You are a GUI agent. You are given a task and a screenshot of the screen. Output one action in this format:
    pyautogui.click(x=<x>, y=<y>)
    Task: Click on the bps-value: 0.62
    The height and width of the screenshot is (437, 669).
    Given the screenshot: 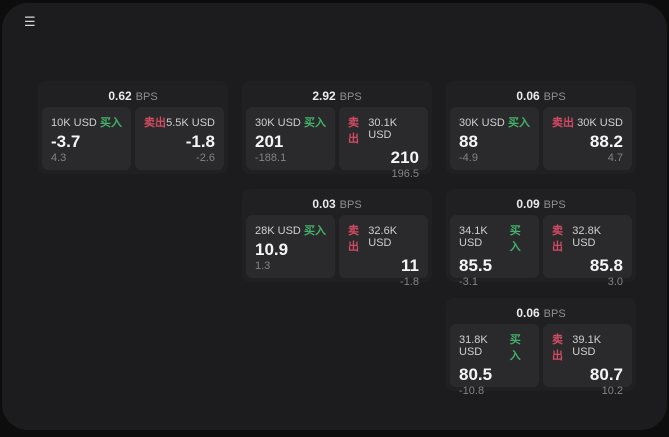 What is the action you would take?
    pyautogui.click(x=120, y=96)
    